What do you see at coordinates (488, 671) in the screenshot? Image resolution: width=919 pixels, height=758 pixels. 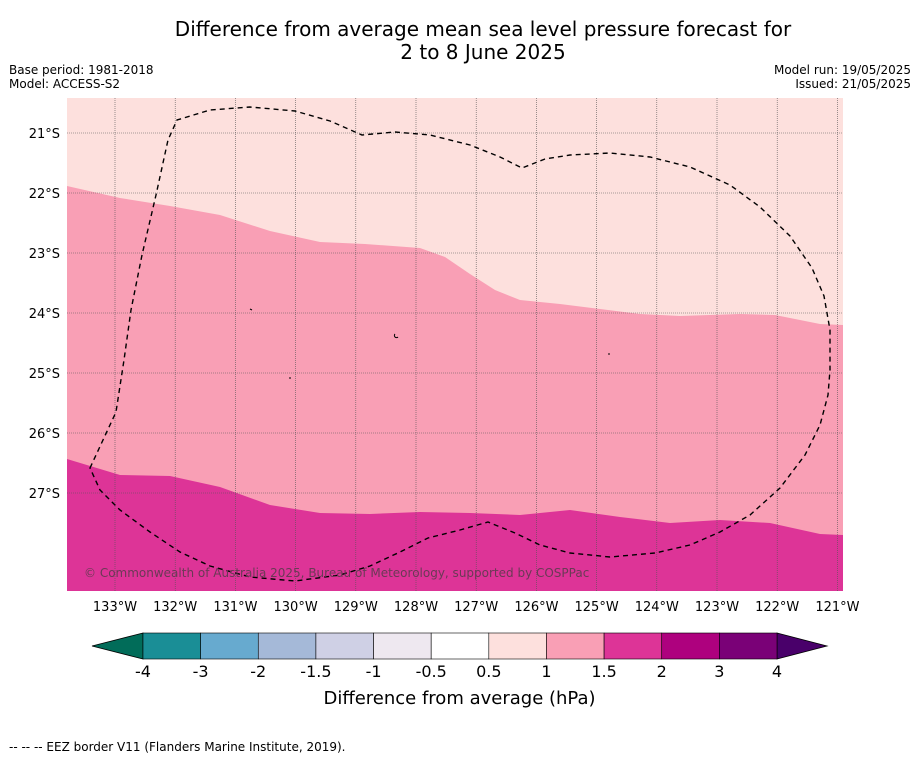 I see `colorbar-tick-label: 0.5` at bounding box center [488, 671].